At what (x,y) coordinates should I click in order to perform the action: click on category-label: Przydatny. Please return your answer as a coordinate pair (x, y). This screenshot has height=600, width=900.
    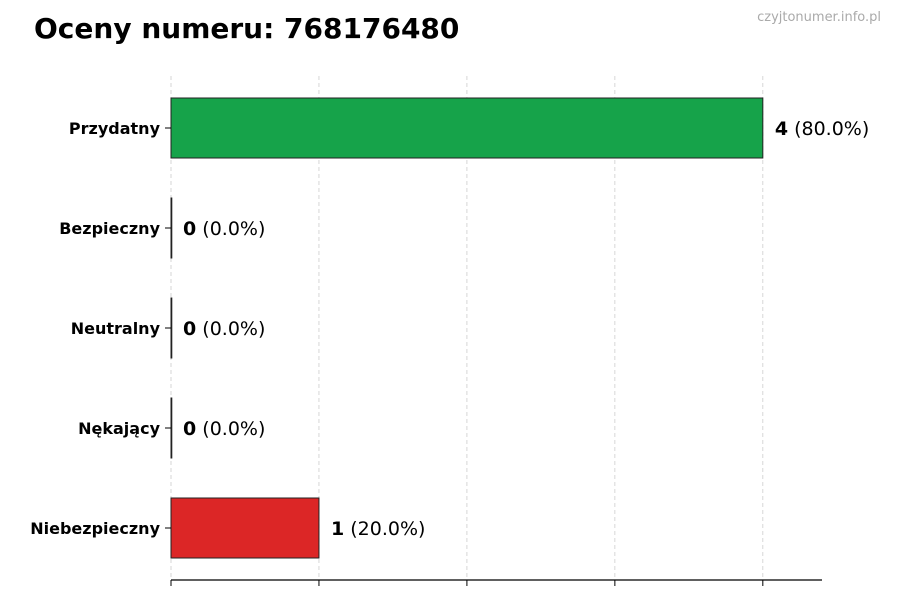
    Looking at the image, I should click on (115, 128).